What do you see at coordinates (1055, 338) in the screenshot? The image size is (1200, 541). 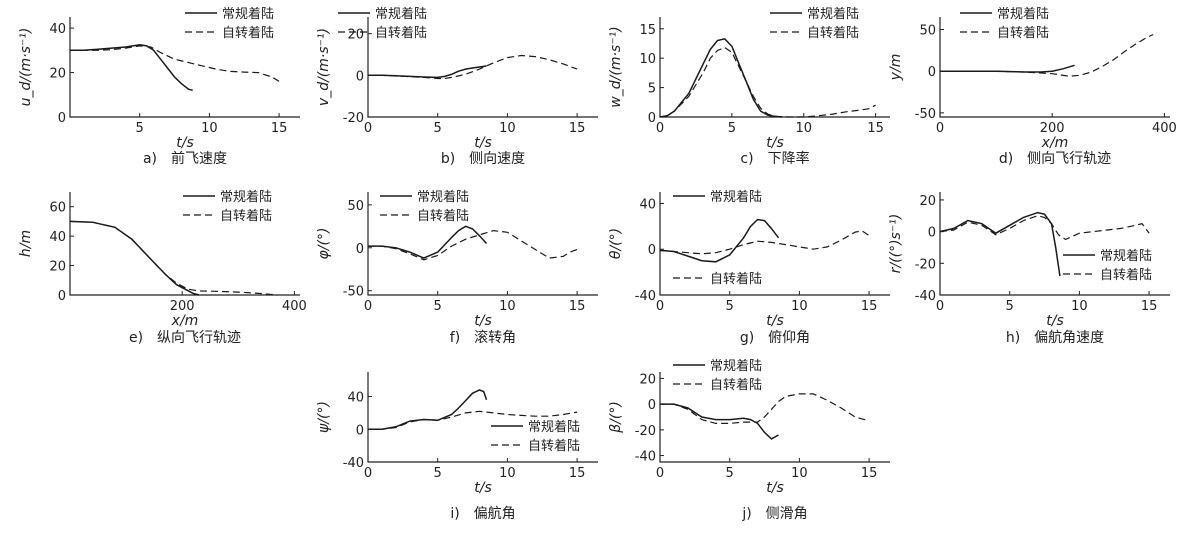 I see `panel-caption: h) 偏航角速度` at bounding box center [1055, 338].